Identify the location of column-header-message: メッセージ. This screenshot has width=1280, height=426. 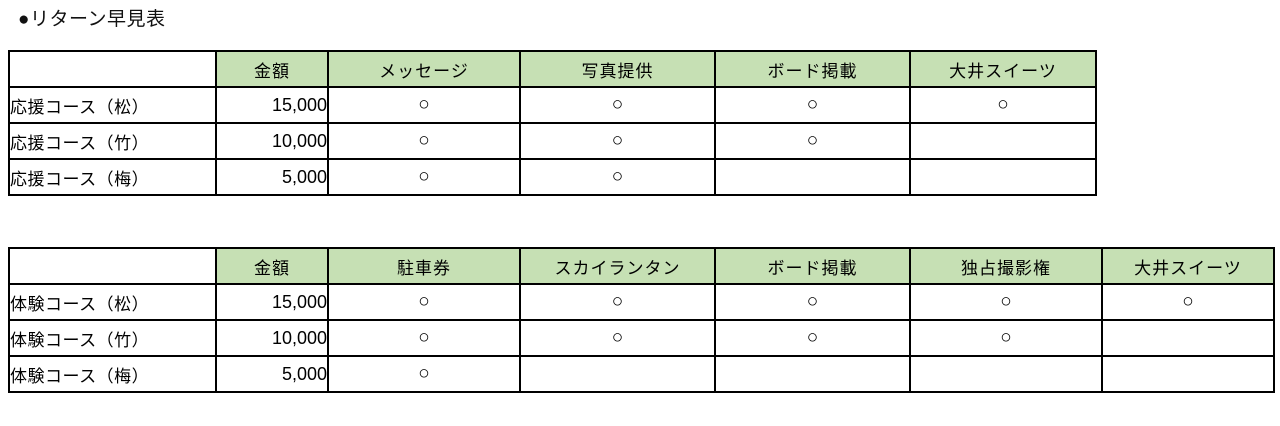
(424, 69).